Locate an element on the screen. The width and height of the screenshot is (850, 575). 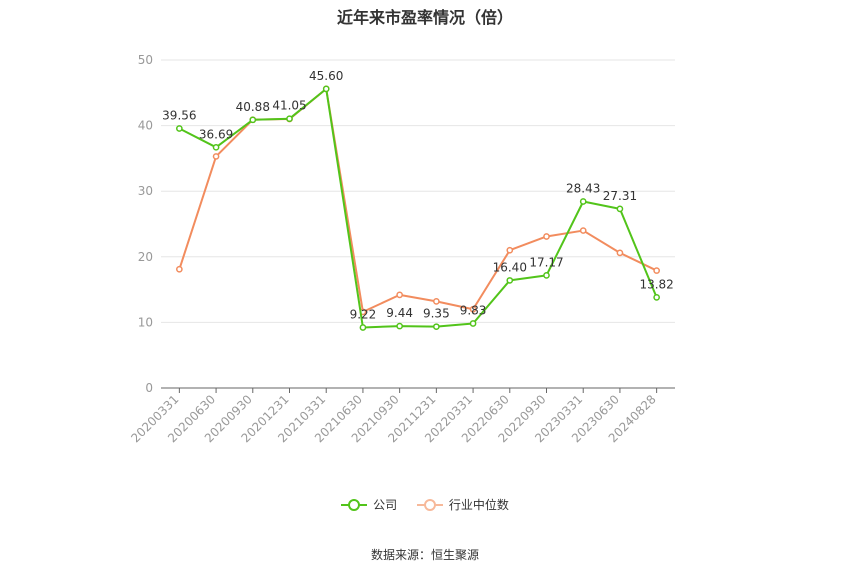
legend: 公司 行业中位数 is located at coordinates (425, 505).